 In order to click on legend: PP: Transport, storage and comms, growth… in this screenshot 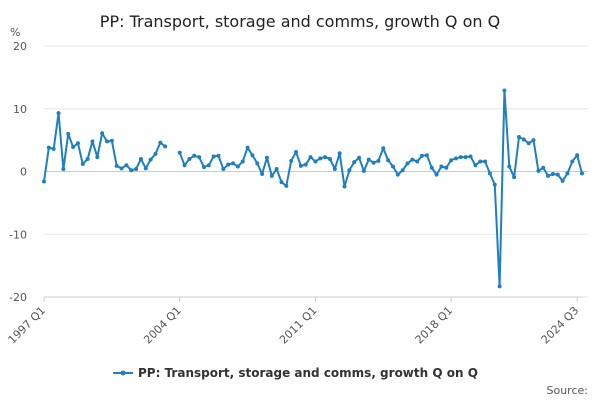, I will do `click(295, 373)`.